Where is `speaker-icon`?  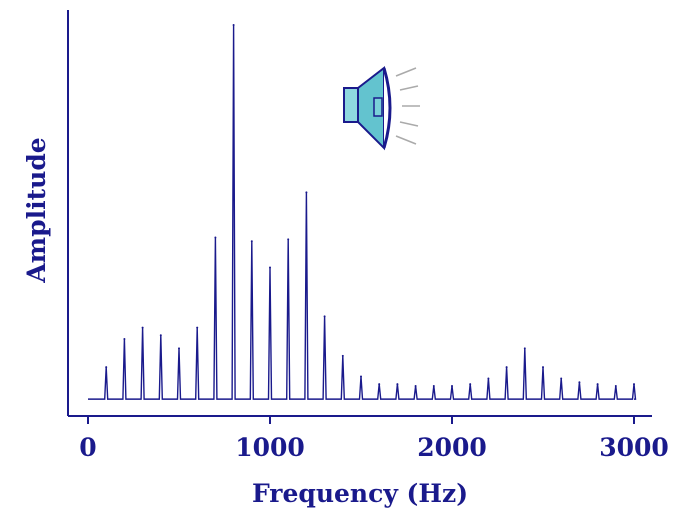 speaker-icon is located at coordinates (381, 108).